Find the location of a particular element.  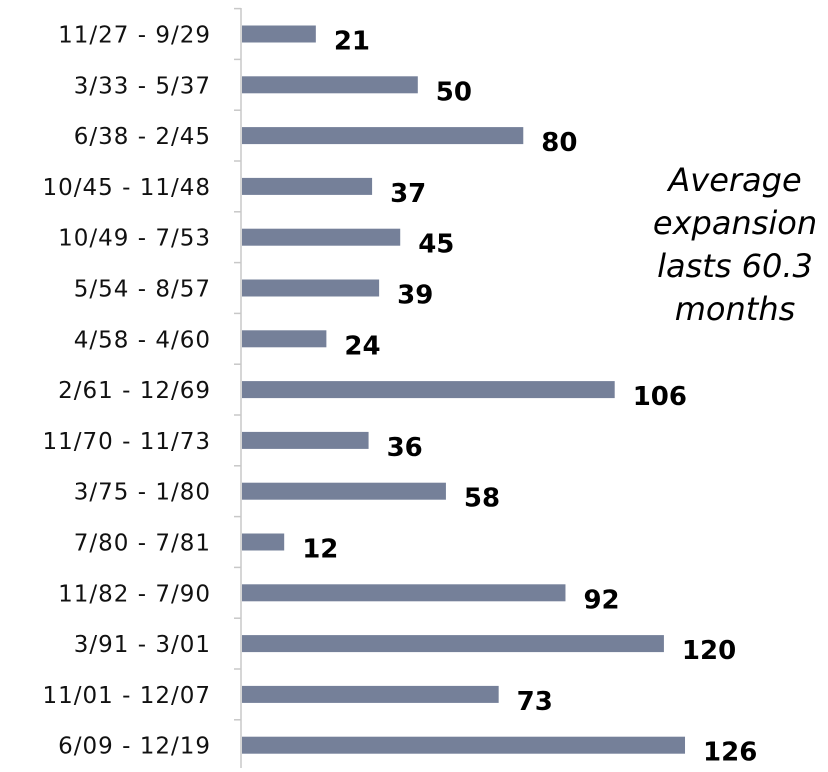

y-tick-label: 6/38 - 2/45 is located at coordinates (142, 137).